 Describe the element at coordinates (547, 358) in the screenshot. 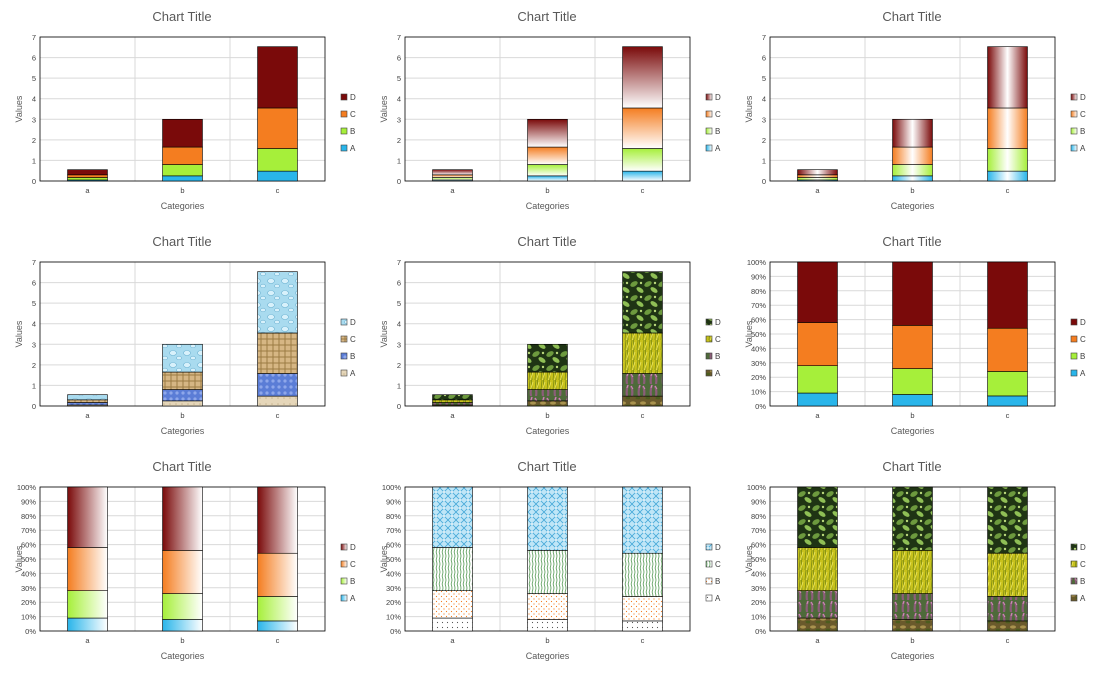

I see `bar-segment-D-b` at that location.